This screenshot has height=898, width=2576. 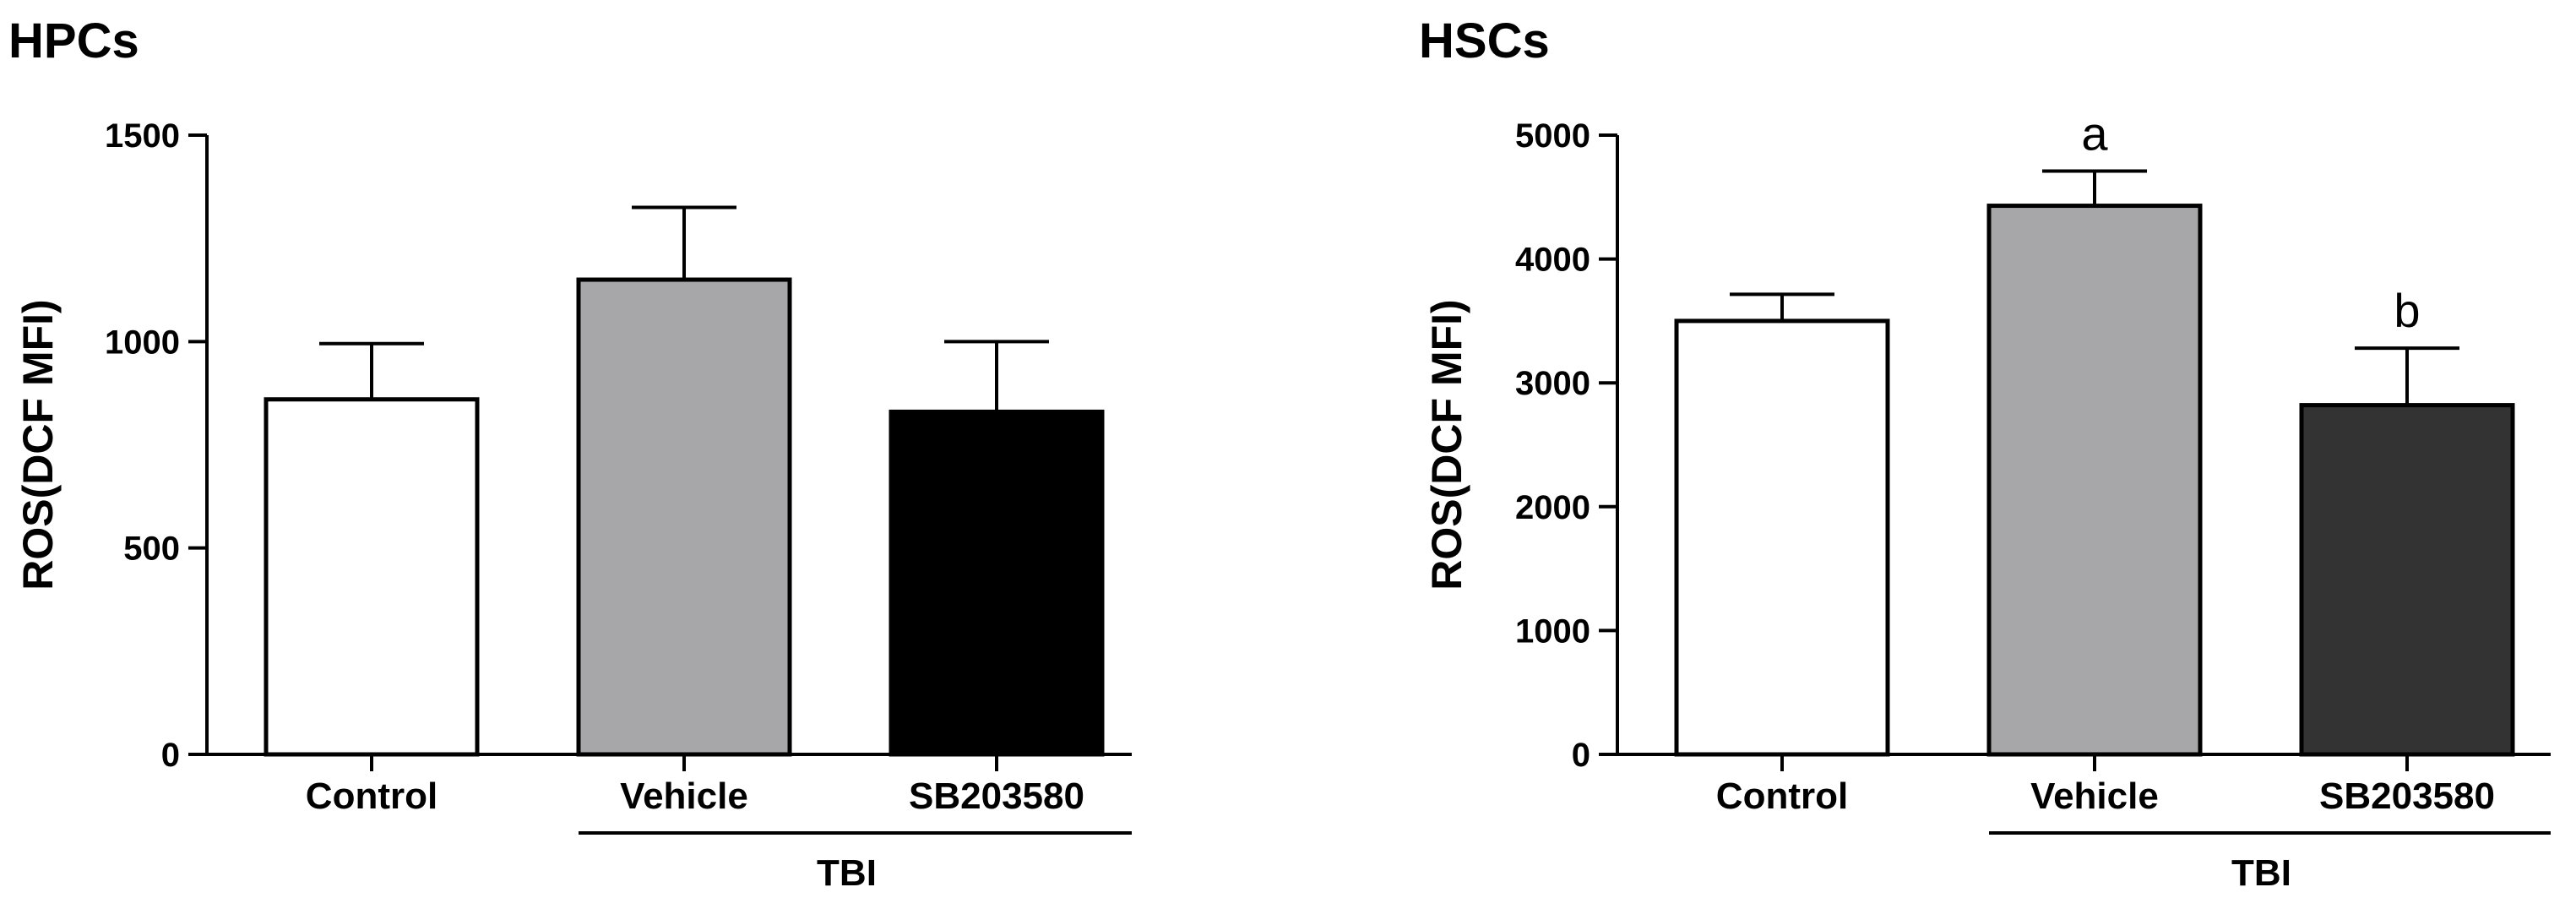 I want to click on y-tick-label: 1500, so click(x=142, y=136).